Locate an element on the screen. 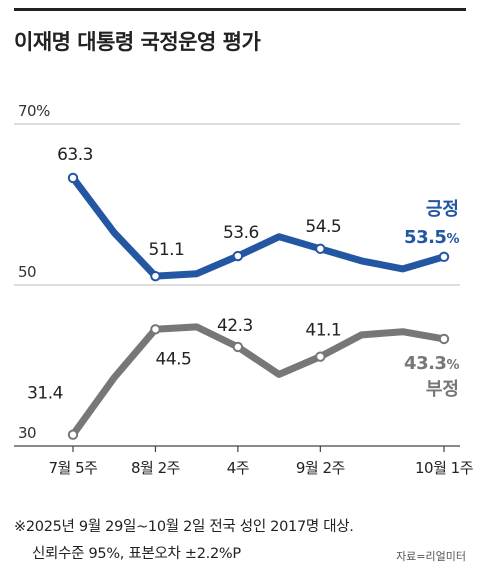 This screenshot has height=580, width=480. footnote-line-2: 신뢰수준 95%, 표본오차 ±2.2%P is located at coordinates (136, 554).